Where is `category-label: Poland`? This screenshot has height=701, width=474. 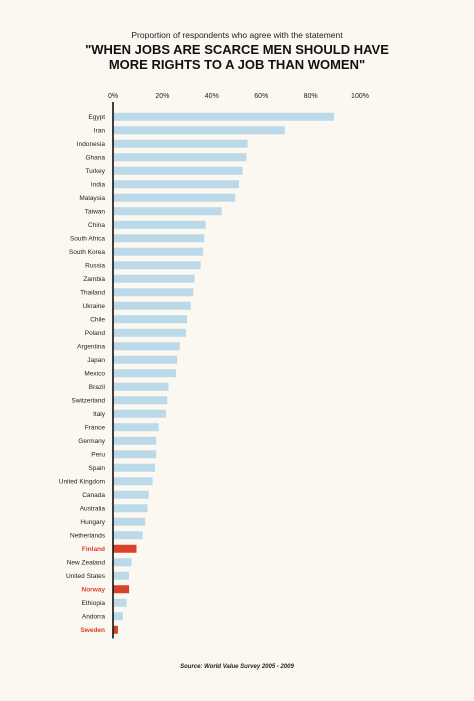 category-label: Poland is located at coordinates (95, 333).